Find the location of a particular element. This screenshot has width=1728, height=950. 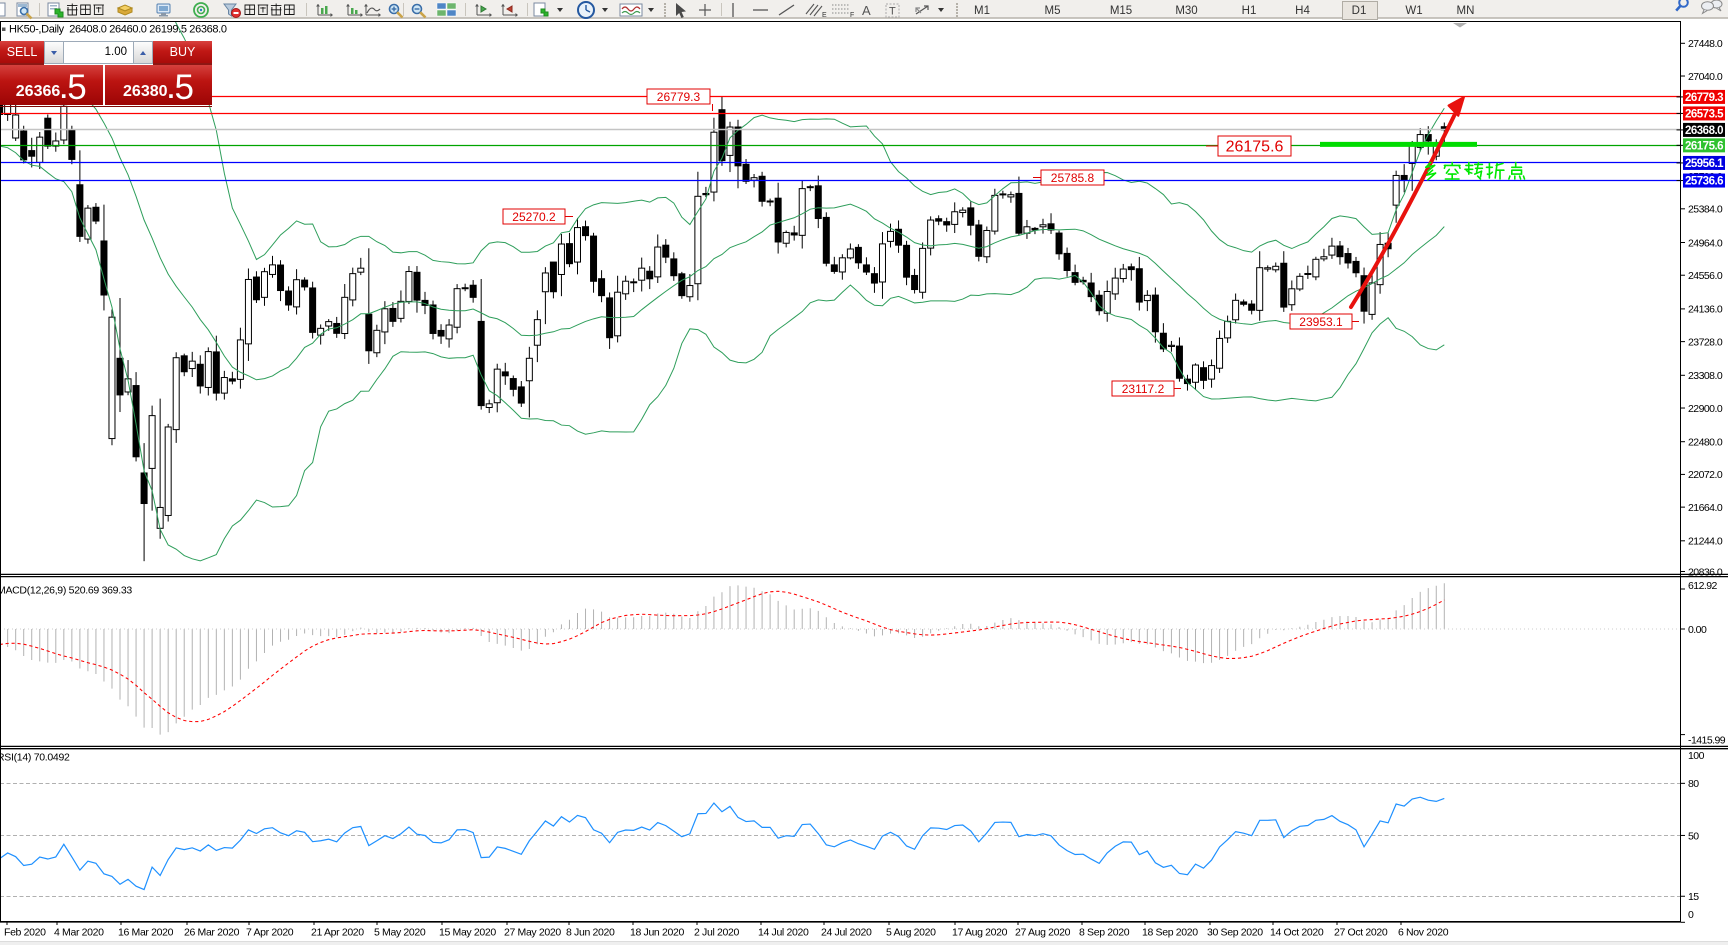

svg-text: 26 Mar 2020 is located at coordinates (212, 933).